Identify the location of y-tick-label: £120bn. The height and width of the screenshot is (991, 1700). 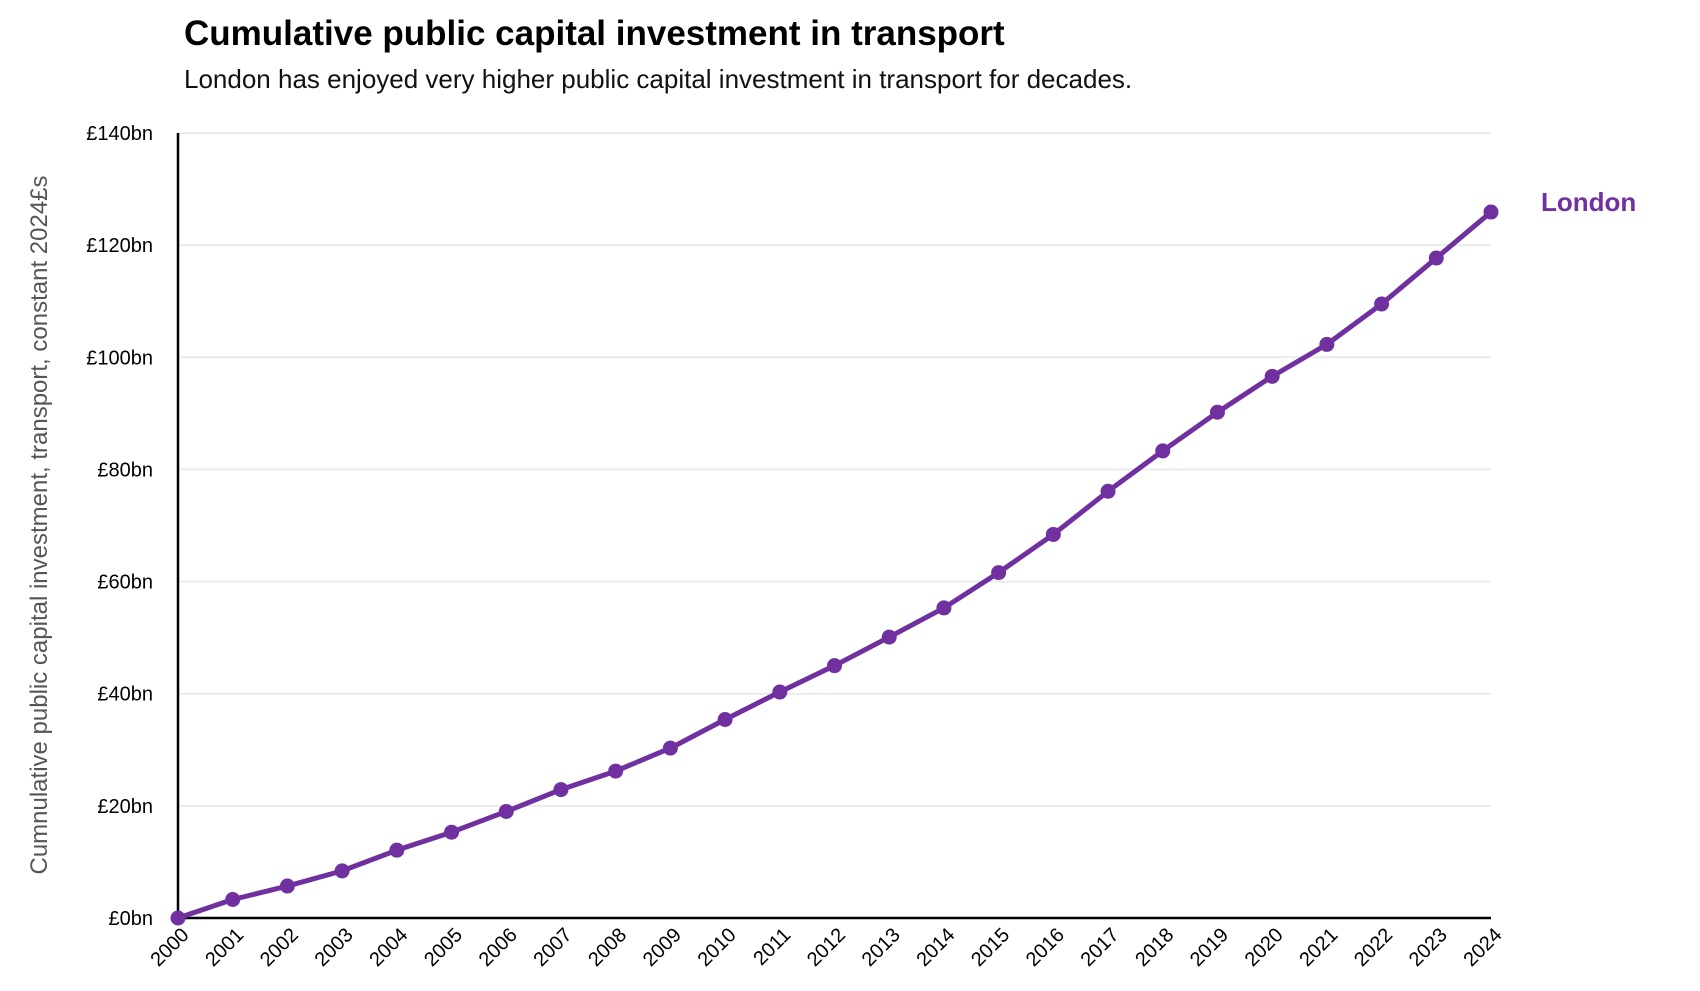
(119, 246).